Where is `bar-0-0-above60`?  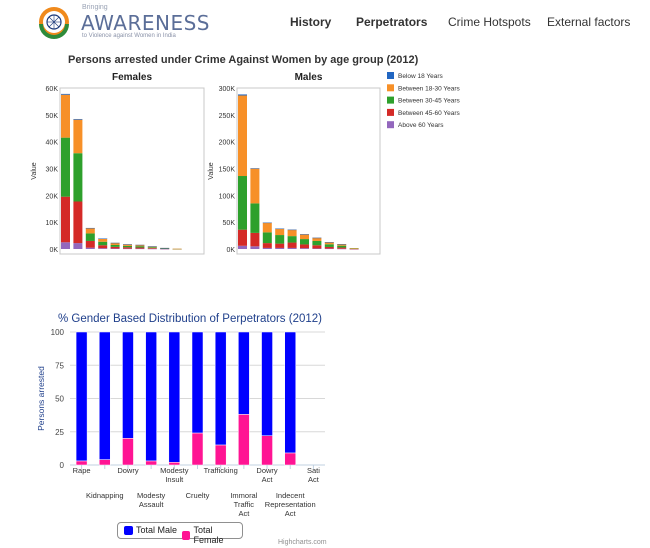
bar-0-0-above60 is located at coordinates (65, 245).